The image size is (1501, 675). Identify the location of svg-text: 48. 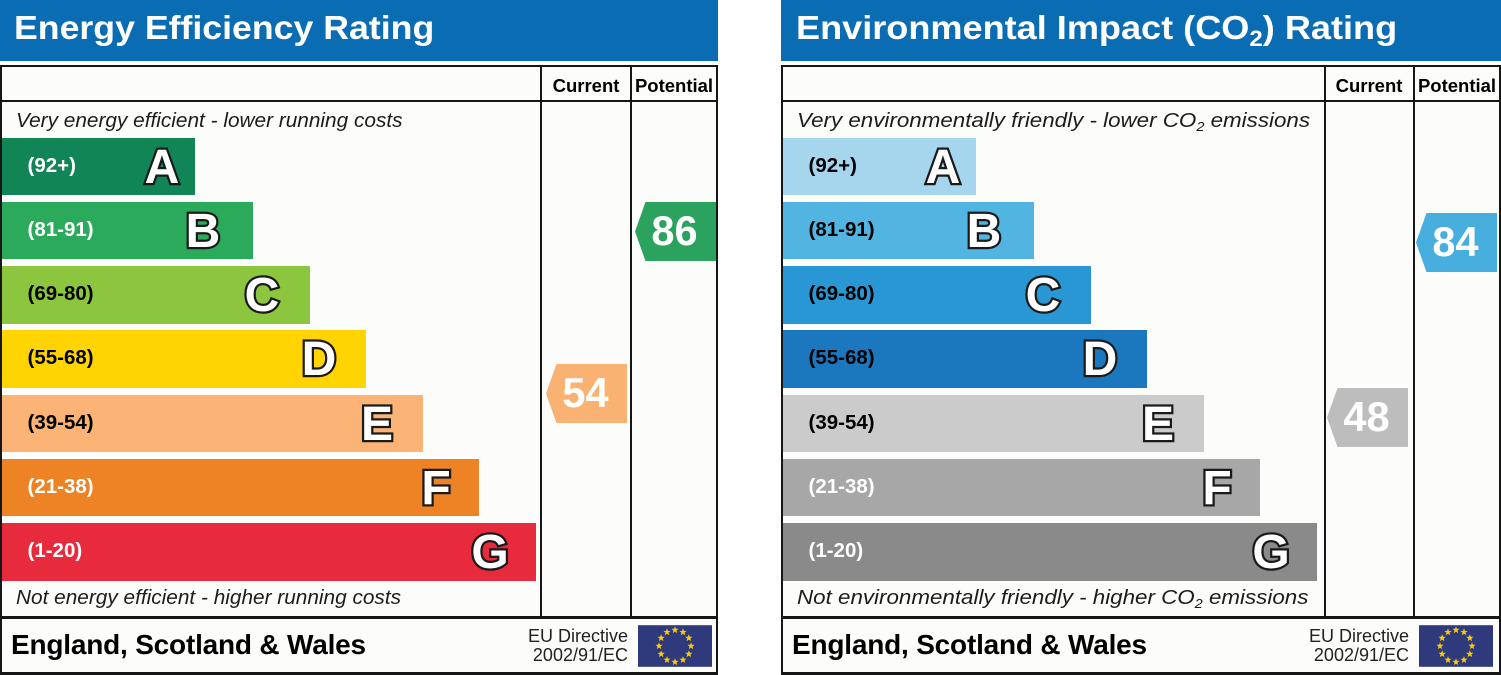
(1366, 416).